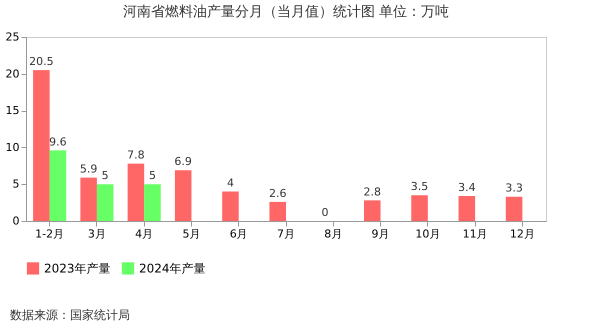  What do you see at coordinates (13, 147) in the screenshot?
I see `y-tick-label: 10` at bounding box center [13, 147].